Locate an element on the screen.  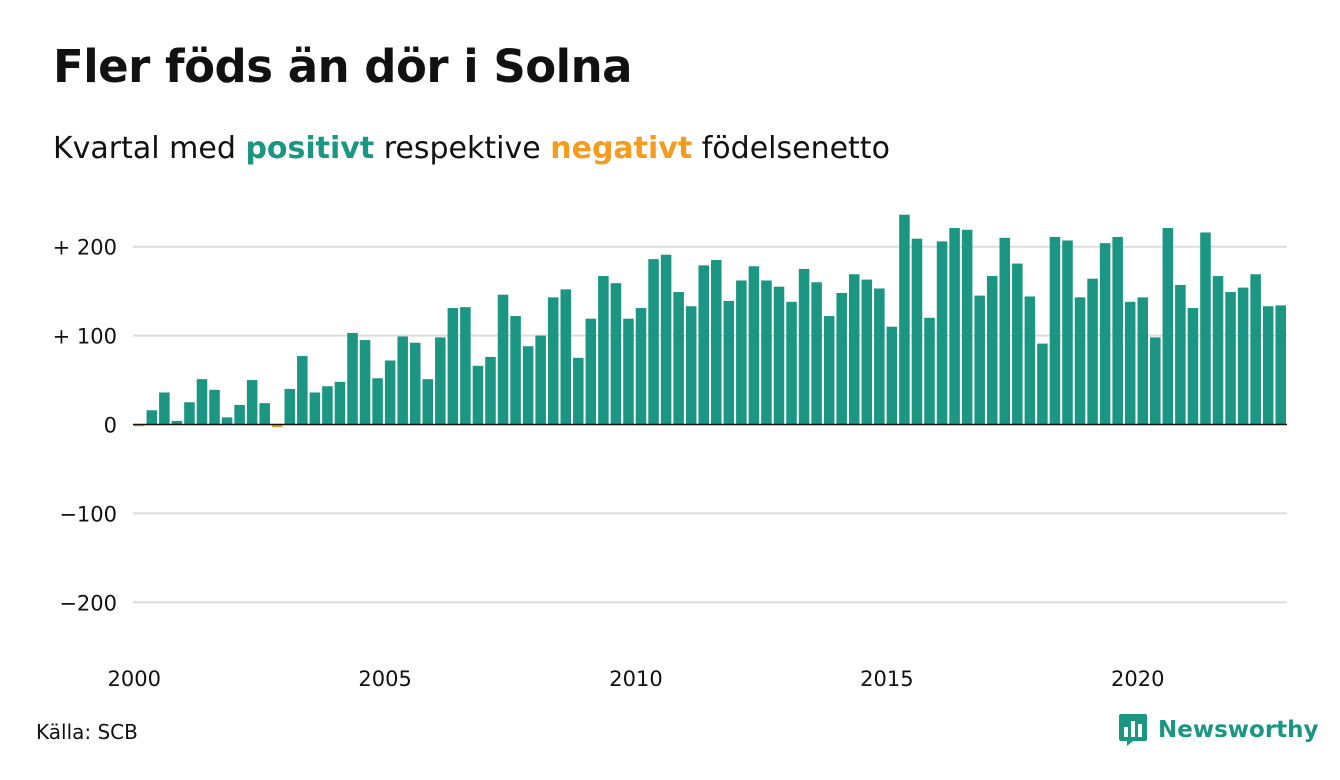
logo-text: Newsworthy is located at coordinates (1238, 730).